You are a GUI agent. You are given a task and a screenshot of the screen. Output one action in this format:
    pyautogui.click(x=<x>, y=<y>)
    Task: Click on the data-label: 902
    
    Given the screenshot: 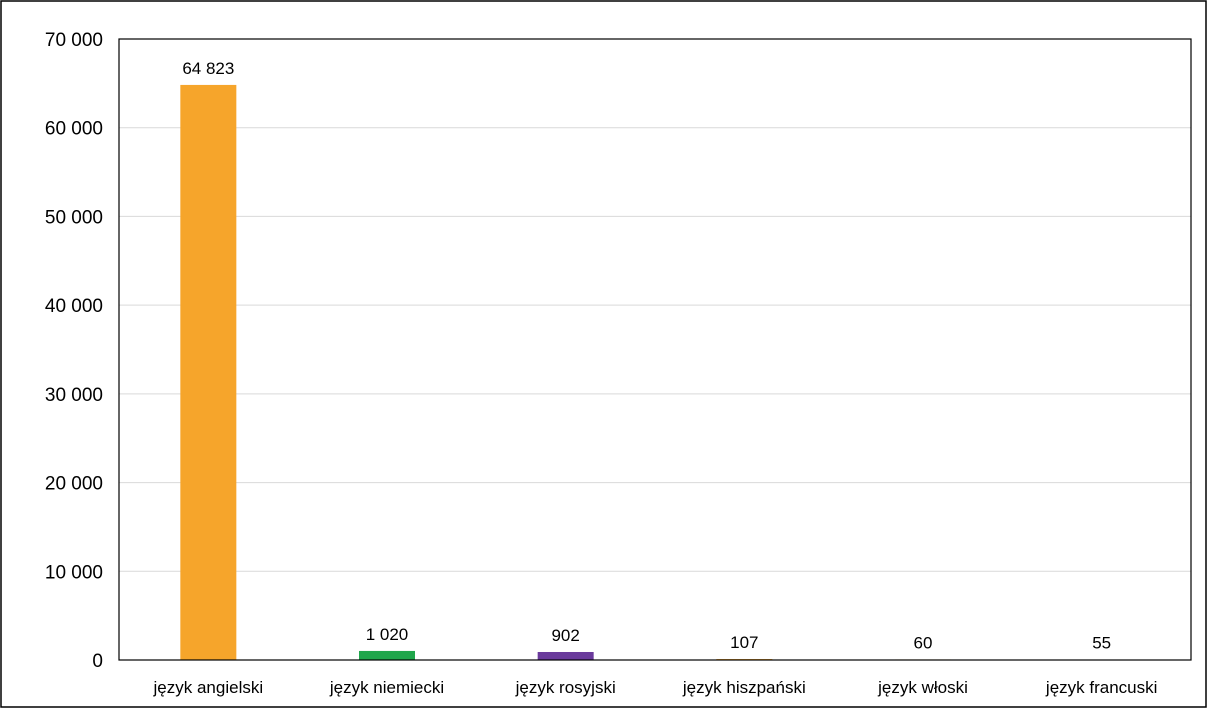 What is the action you would take?
    pyautogui.click(x=565, y=635)
    